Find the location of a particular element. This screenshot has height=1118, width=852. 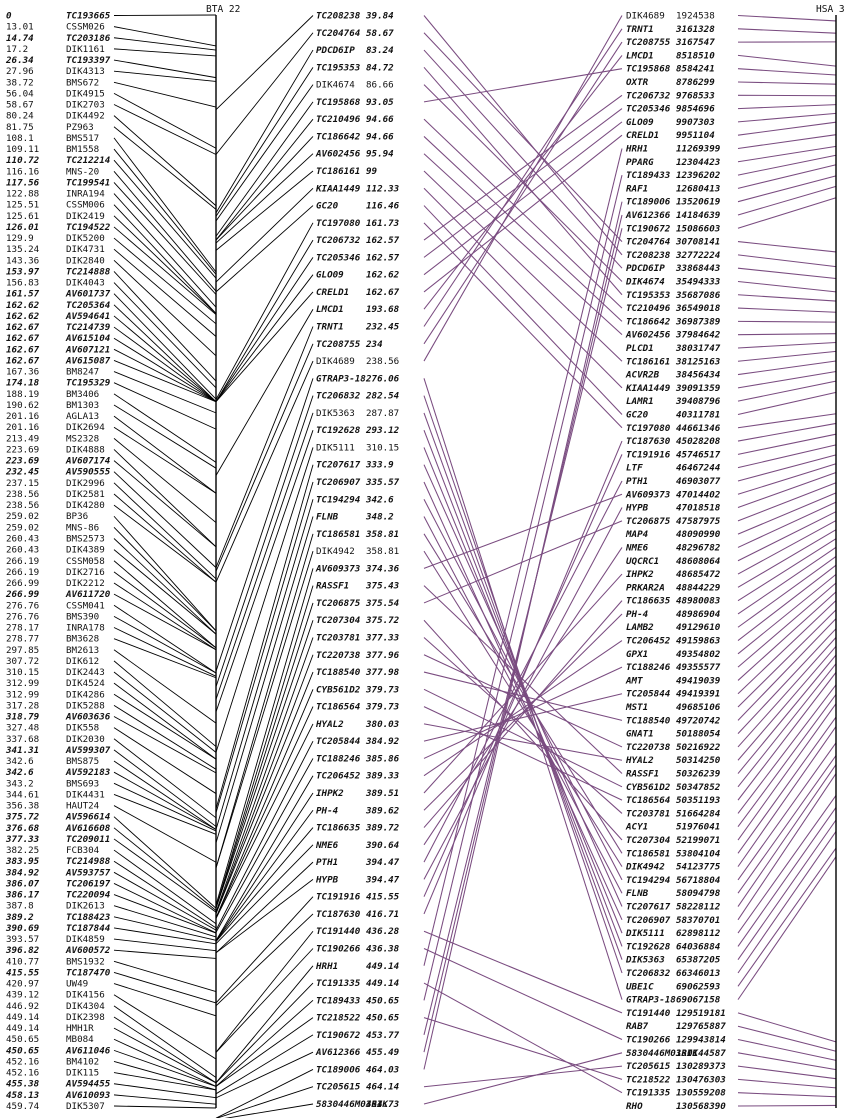

hsa3-marker-position: 49129610 is located at coordinates (698, 627).